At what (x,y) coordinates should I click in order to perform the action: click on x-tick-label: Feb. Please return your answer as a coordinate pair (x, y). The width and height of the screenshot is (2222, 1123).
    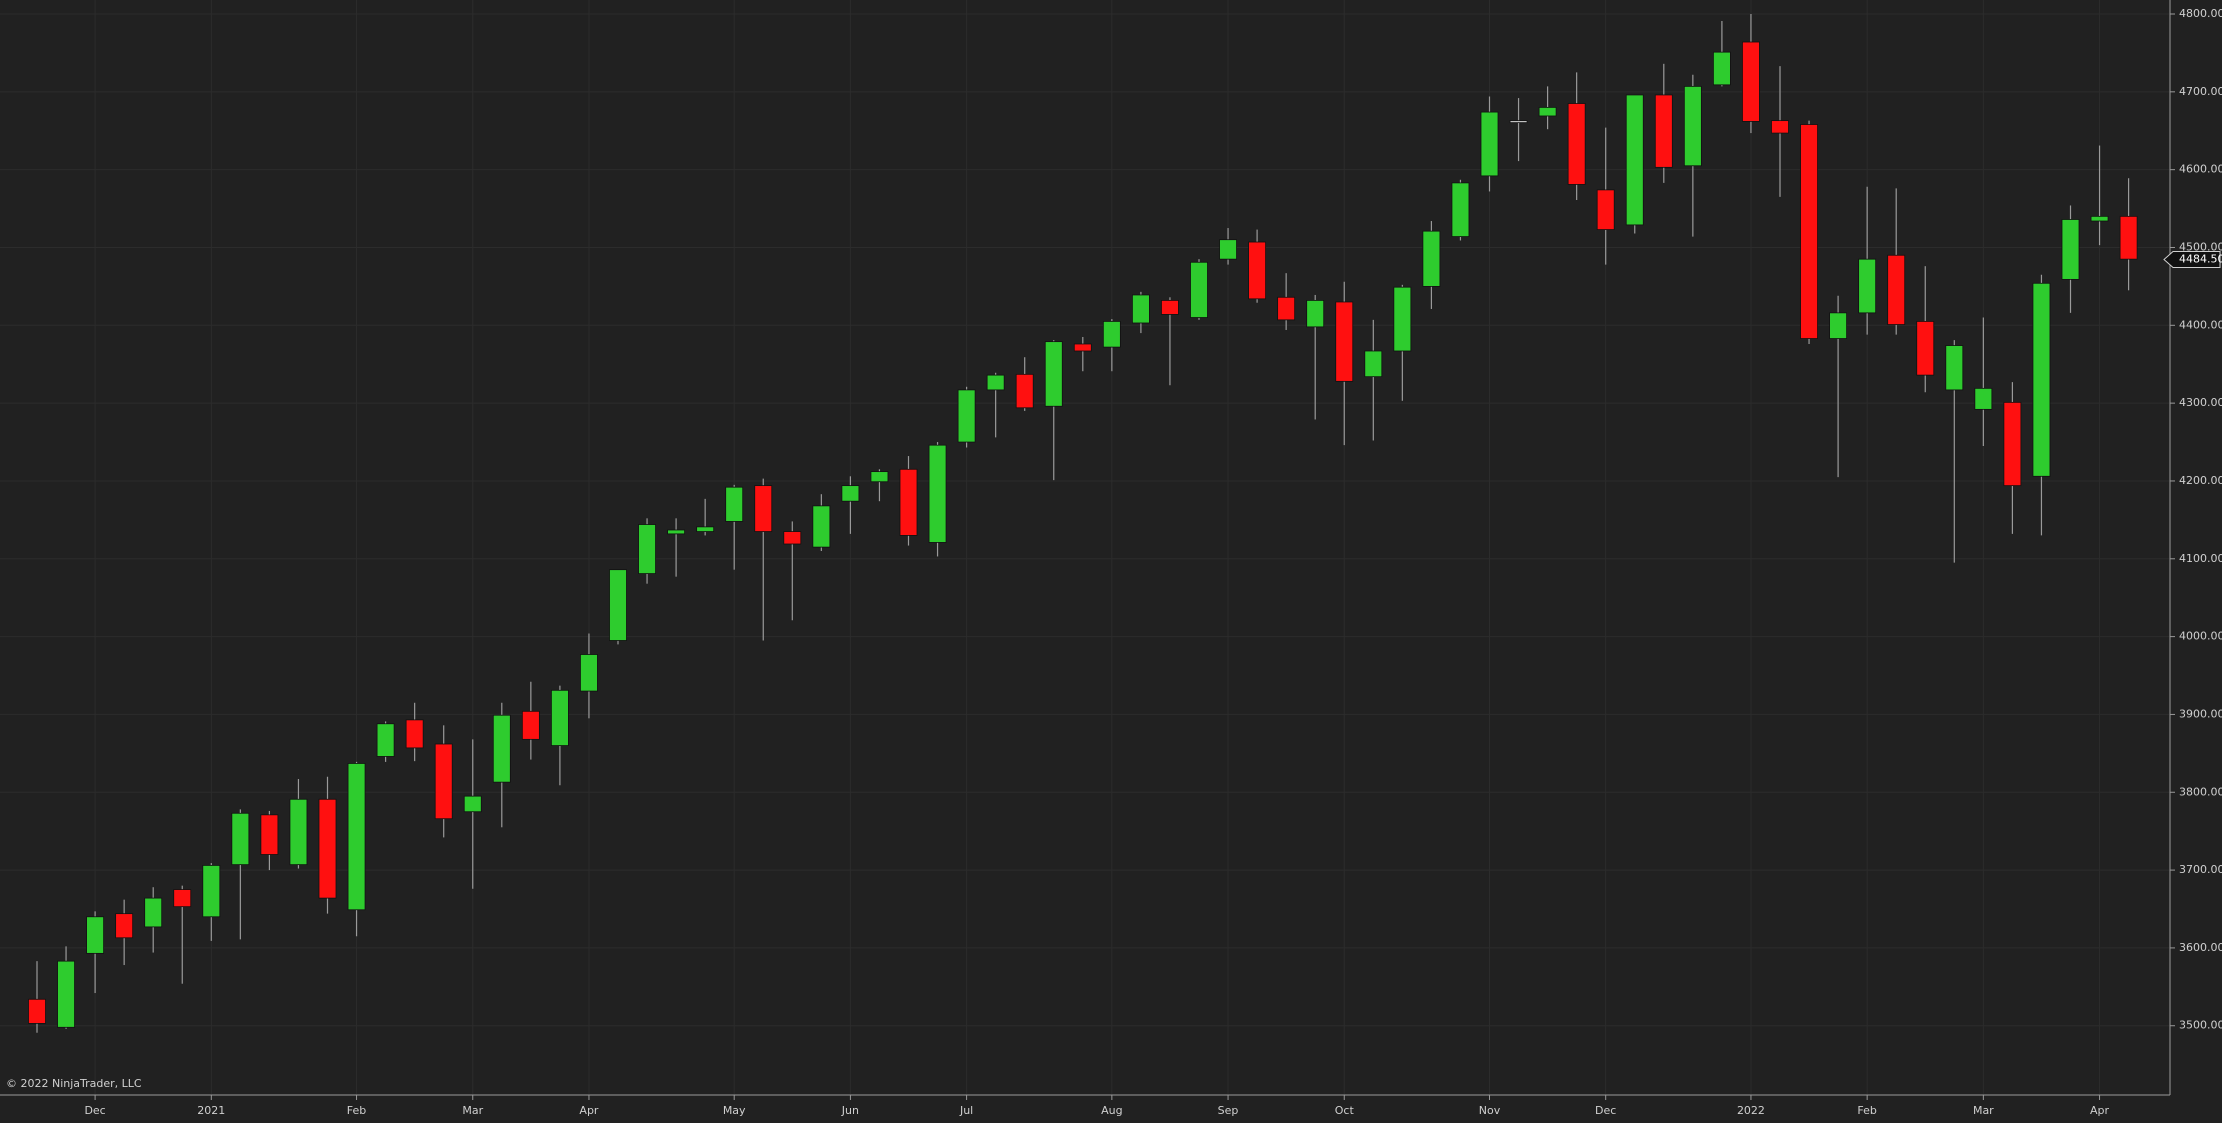
    Looking at the image, I should click on (356, 1110).